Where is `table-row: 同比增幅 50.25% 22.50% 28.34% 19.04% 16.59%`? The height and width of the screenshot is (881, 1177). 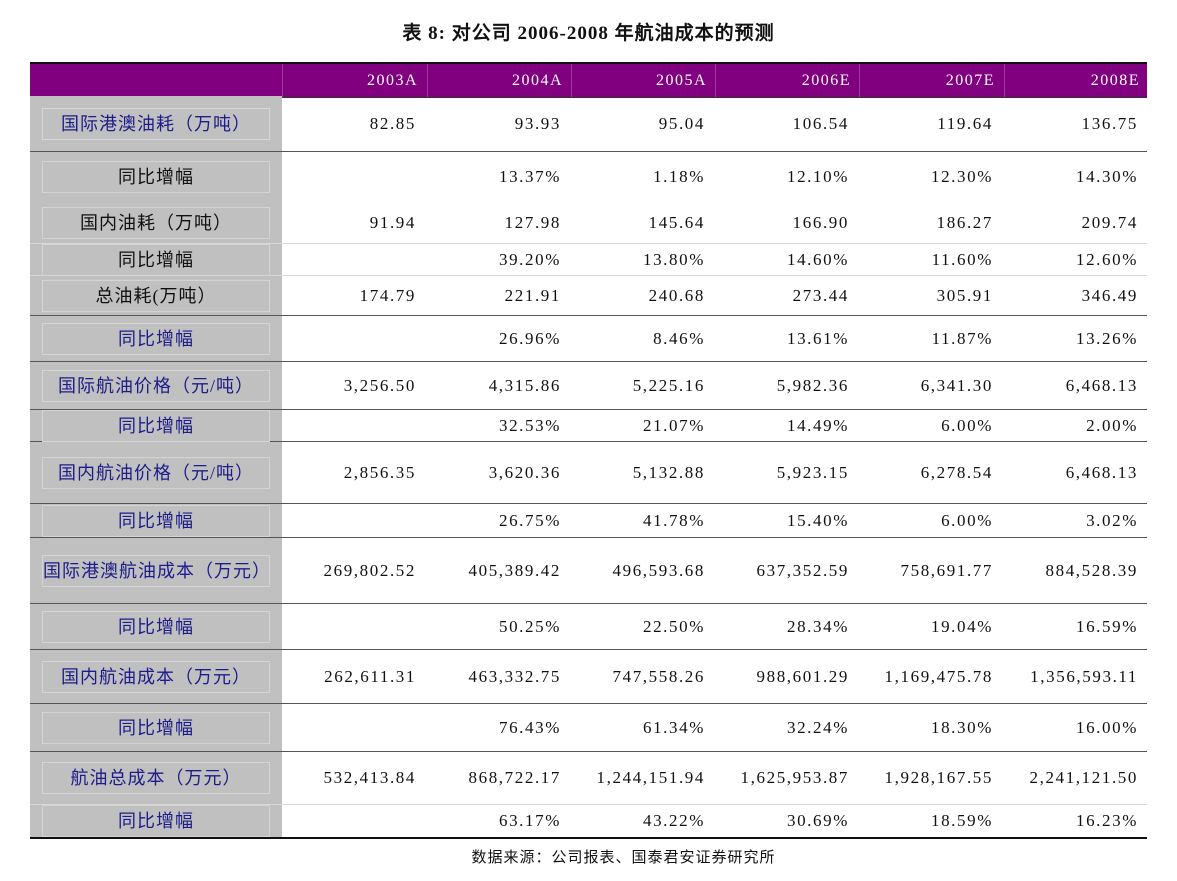 table-row: 同比增幅 50.25% 22.50% 28.34% 19.04% 16.59% is located at coordinates (588, 627).